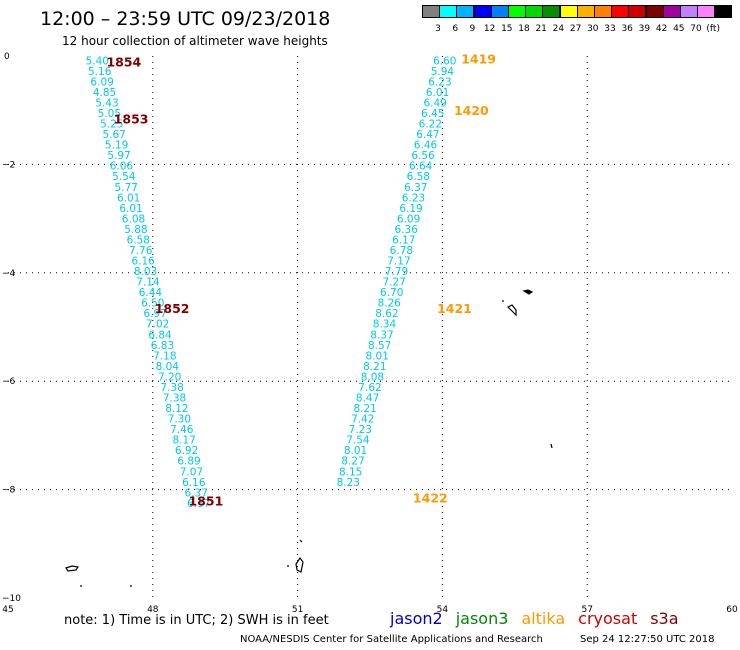  Describe the element at coordinates (113, 135) in the screenshot. I see `swh-value: 5.67` at that location.